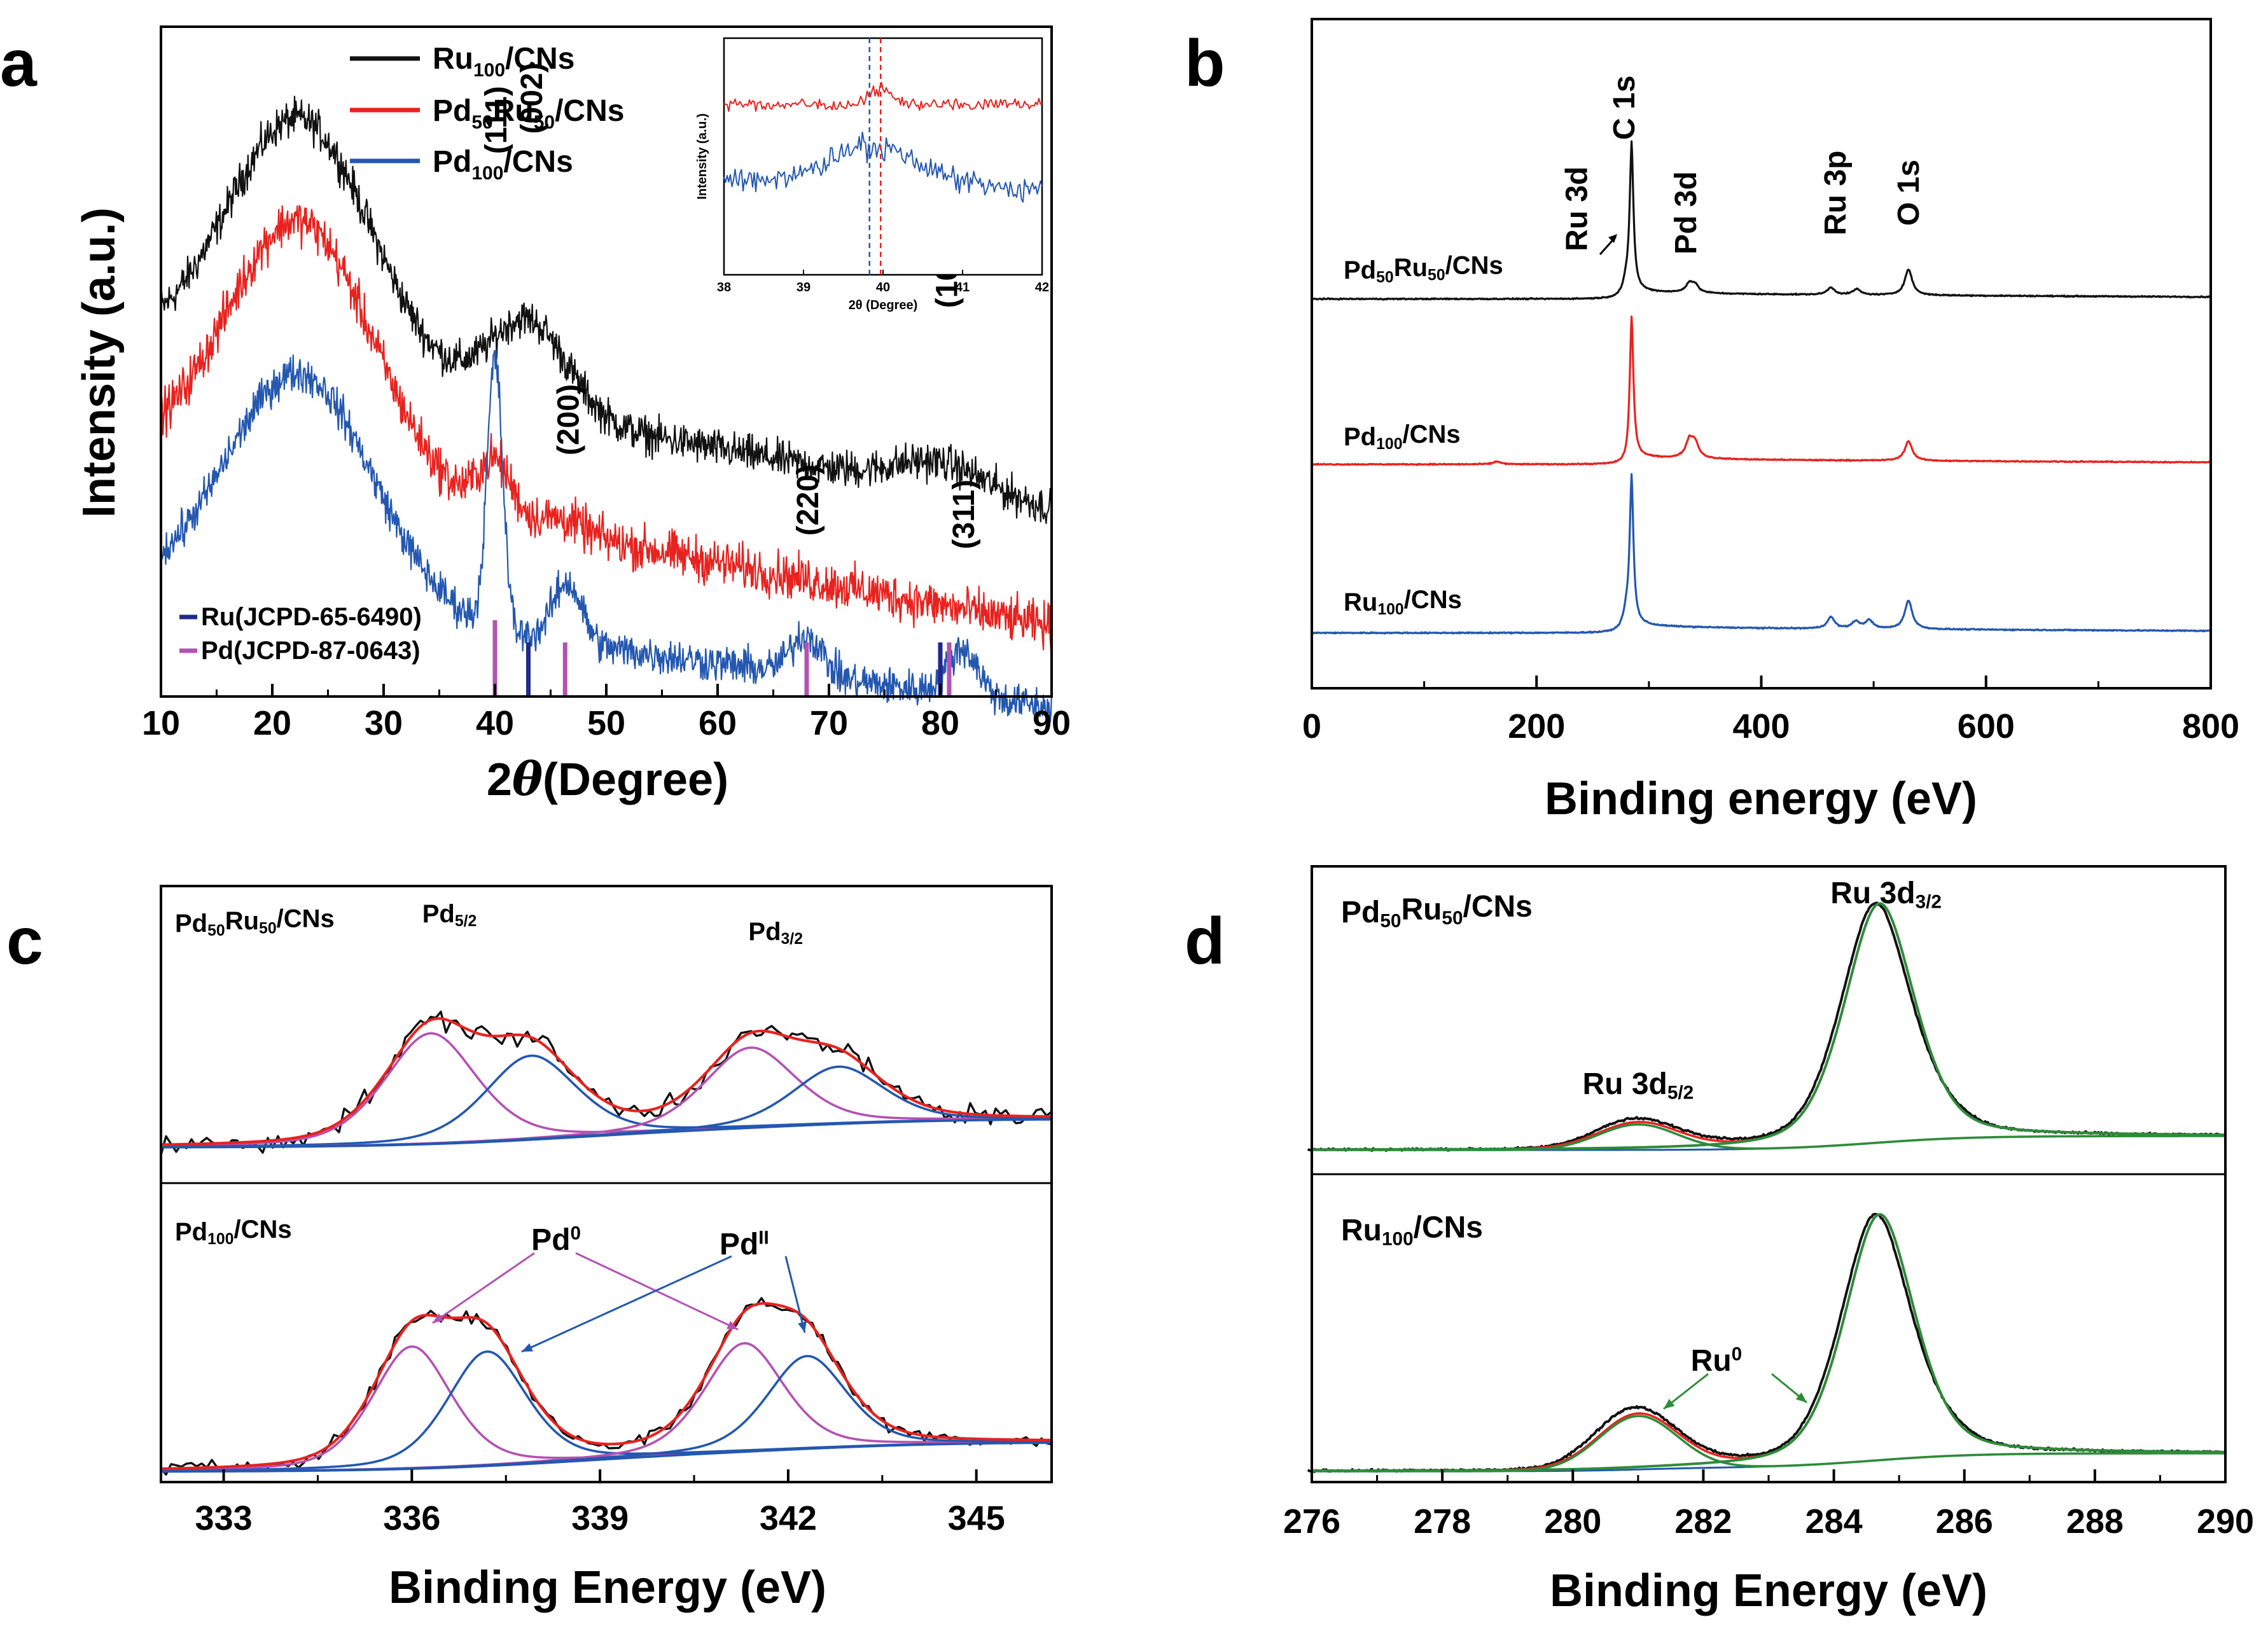 This screenshot has width=2268, height=1629. Describe the element at coordinates (411, 1518) in the screenshot. I see `c-x-tick-label-1: 336` at that location.